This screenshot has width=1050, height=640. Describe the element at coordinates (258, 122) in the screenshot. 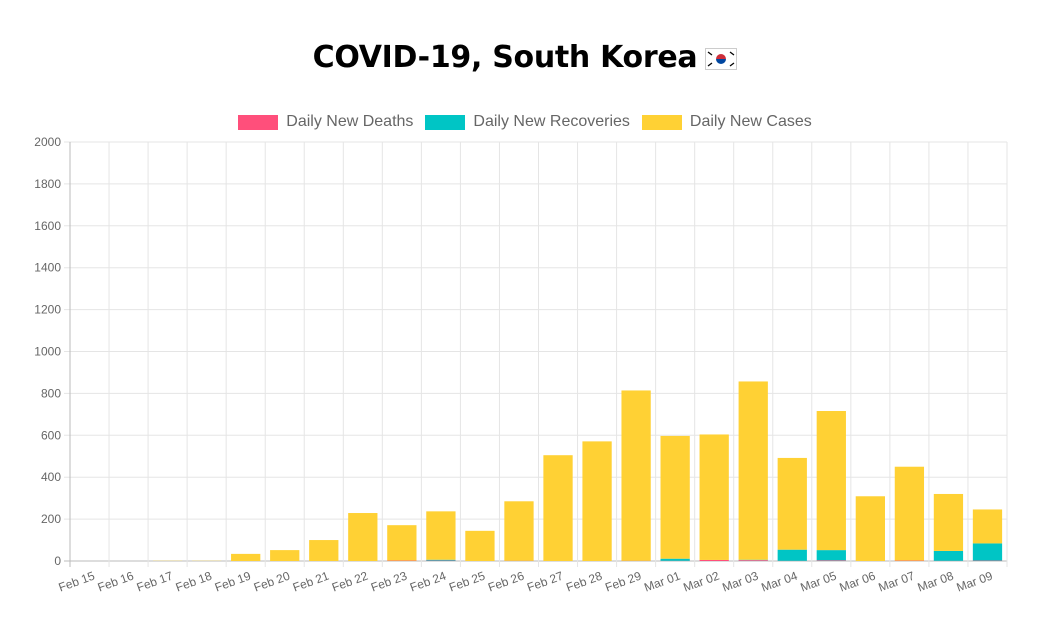

I see `legend-swatch-deaths` at that location.